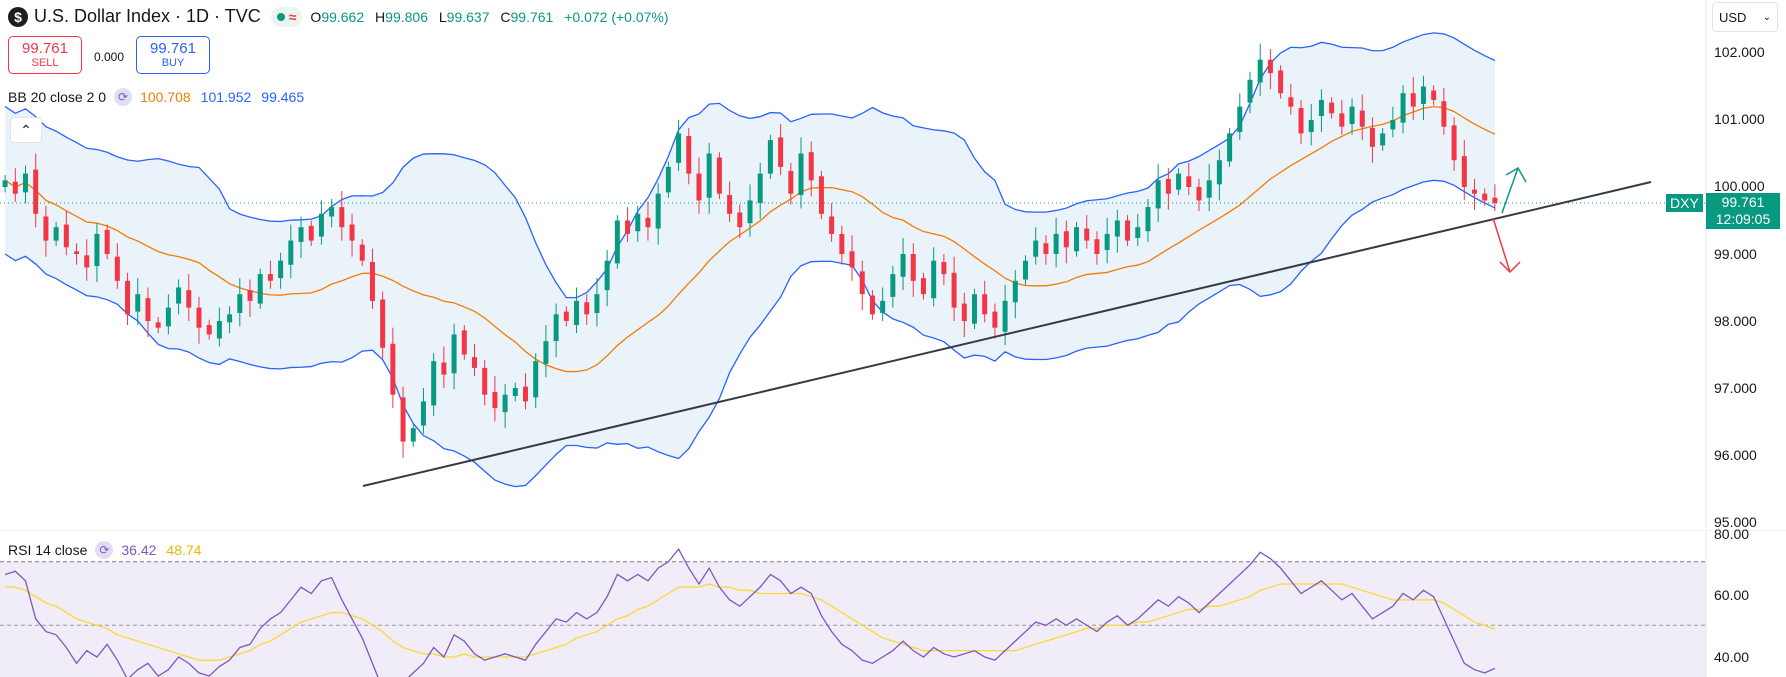 This screenshot has width=1786, height=677. I want to click on bullish-arrowhead, so click(1516, 174).